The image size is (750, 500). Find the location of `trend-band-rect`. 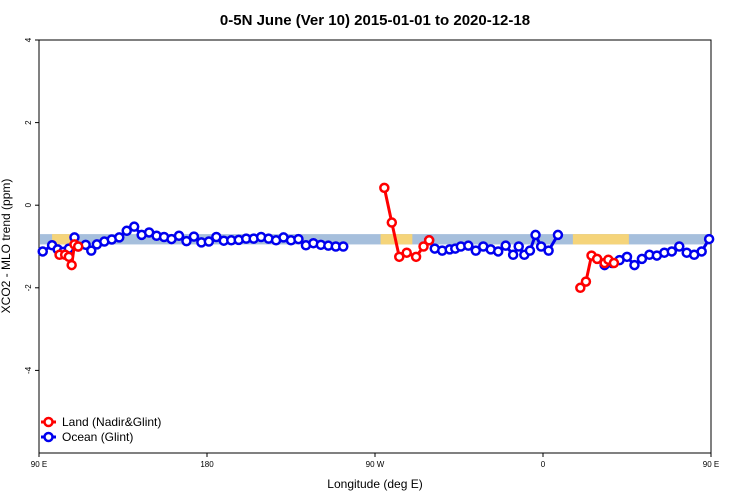

trend-band-rect is located at coordinates (375, 239).